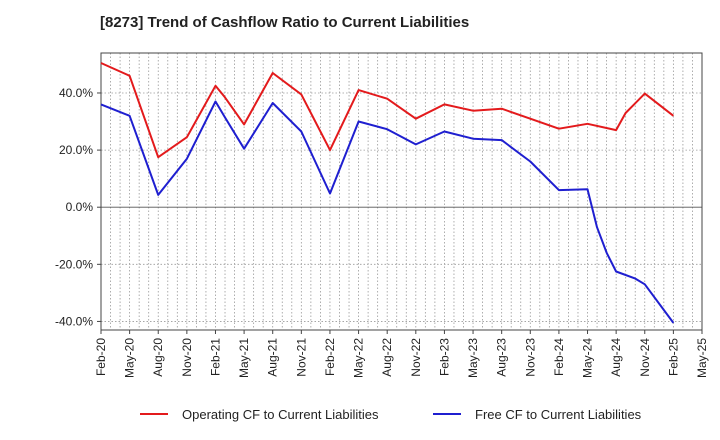  What do you see at coordinates (76, 93) in the screenshot?
I see `y-tick-label: 40.0%` at bounding box center [76, 93].